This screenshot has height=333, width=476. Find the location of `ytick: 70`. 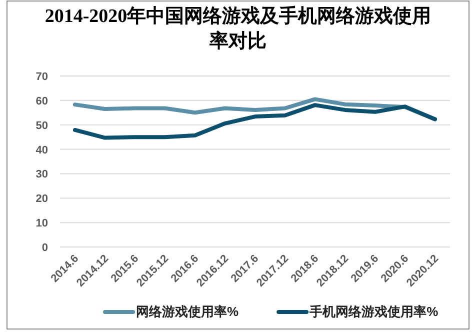

ytick: 70 is located at coordinates (42, 77).